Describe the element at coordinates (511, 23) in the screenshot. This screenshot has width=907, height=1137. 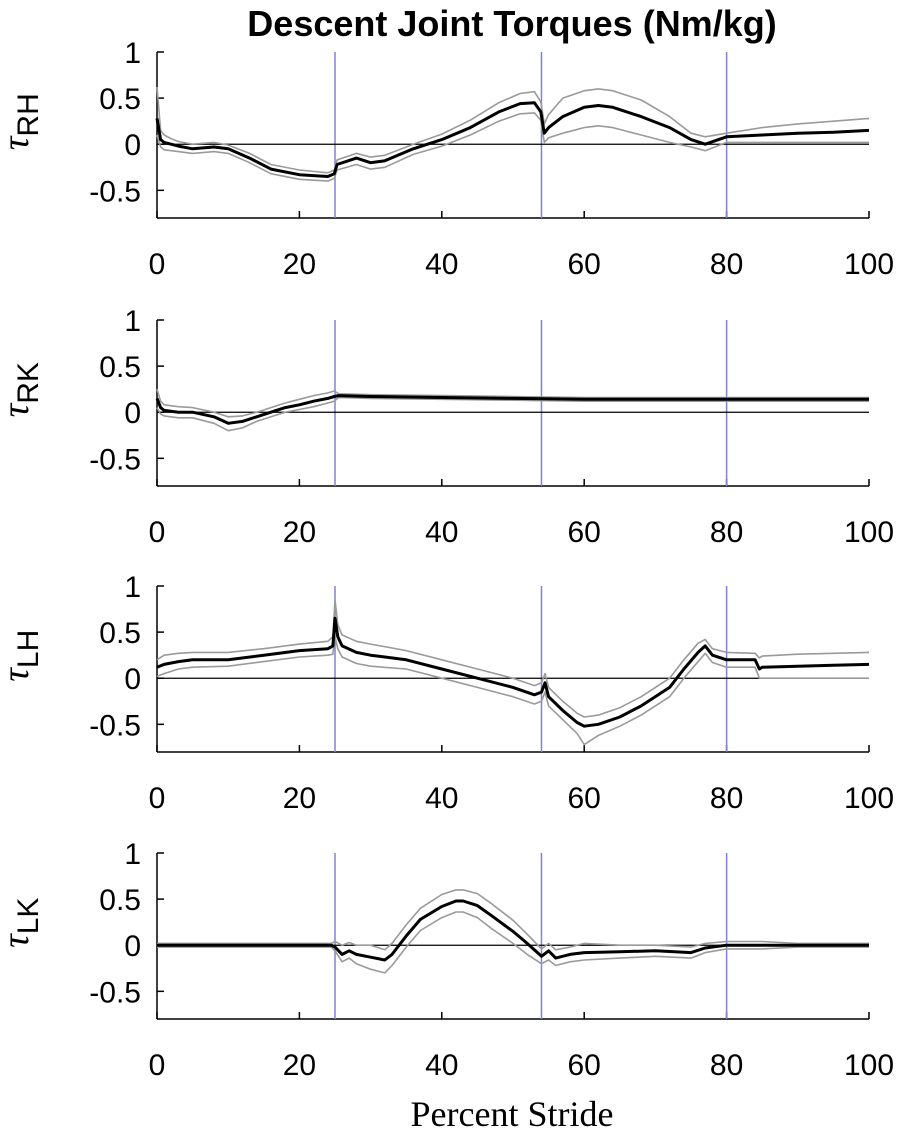
I see `figure-title: Descent Joint Torques (Nm/kg)` at that location.